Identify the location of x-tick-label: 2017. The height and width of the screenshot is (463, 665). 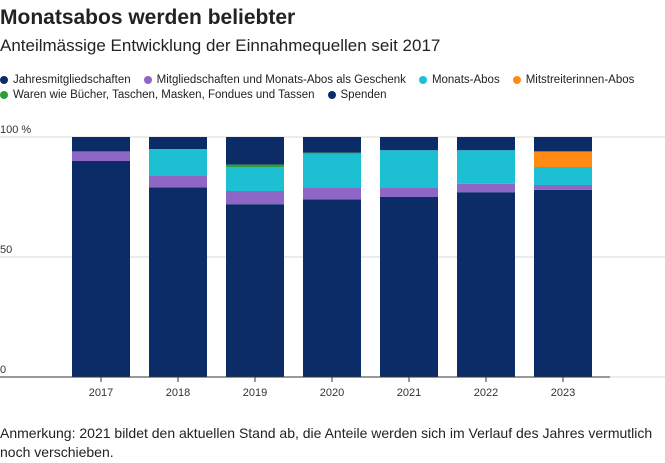
(101, 393).